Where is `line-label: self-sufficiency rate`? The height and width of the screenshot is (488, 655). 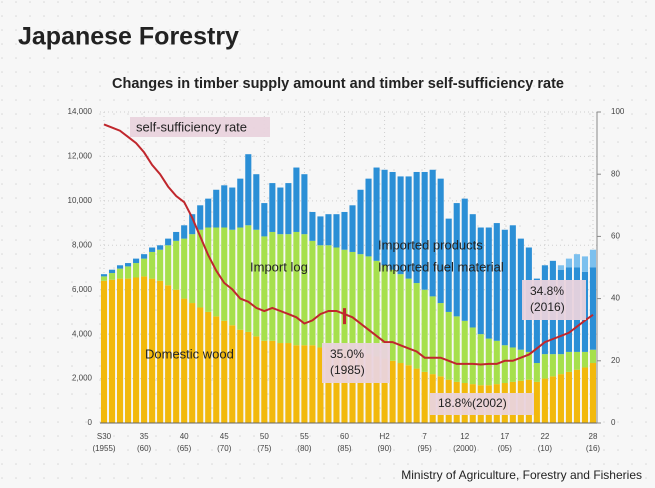
line-label: self-sufficiency rate is located at coordinates (191, 126).